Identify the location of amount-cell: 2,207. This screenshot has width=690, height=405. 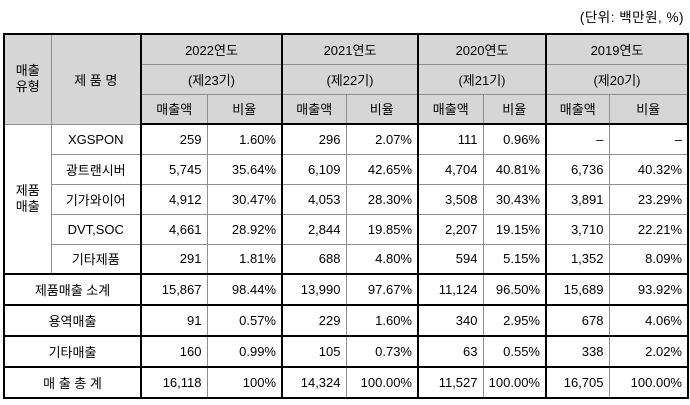
(450, 229).